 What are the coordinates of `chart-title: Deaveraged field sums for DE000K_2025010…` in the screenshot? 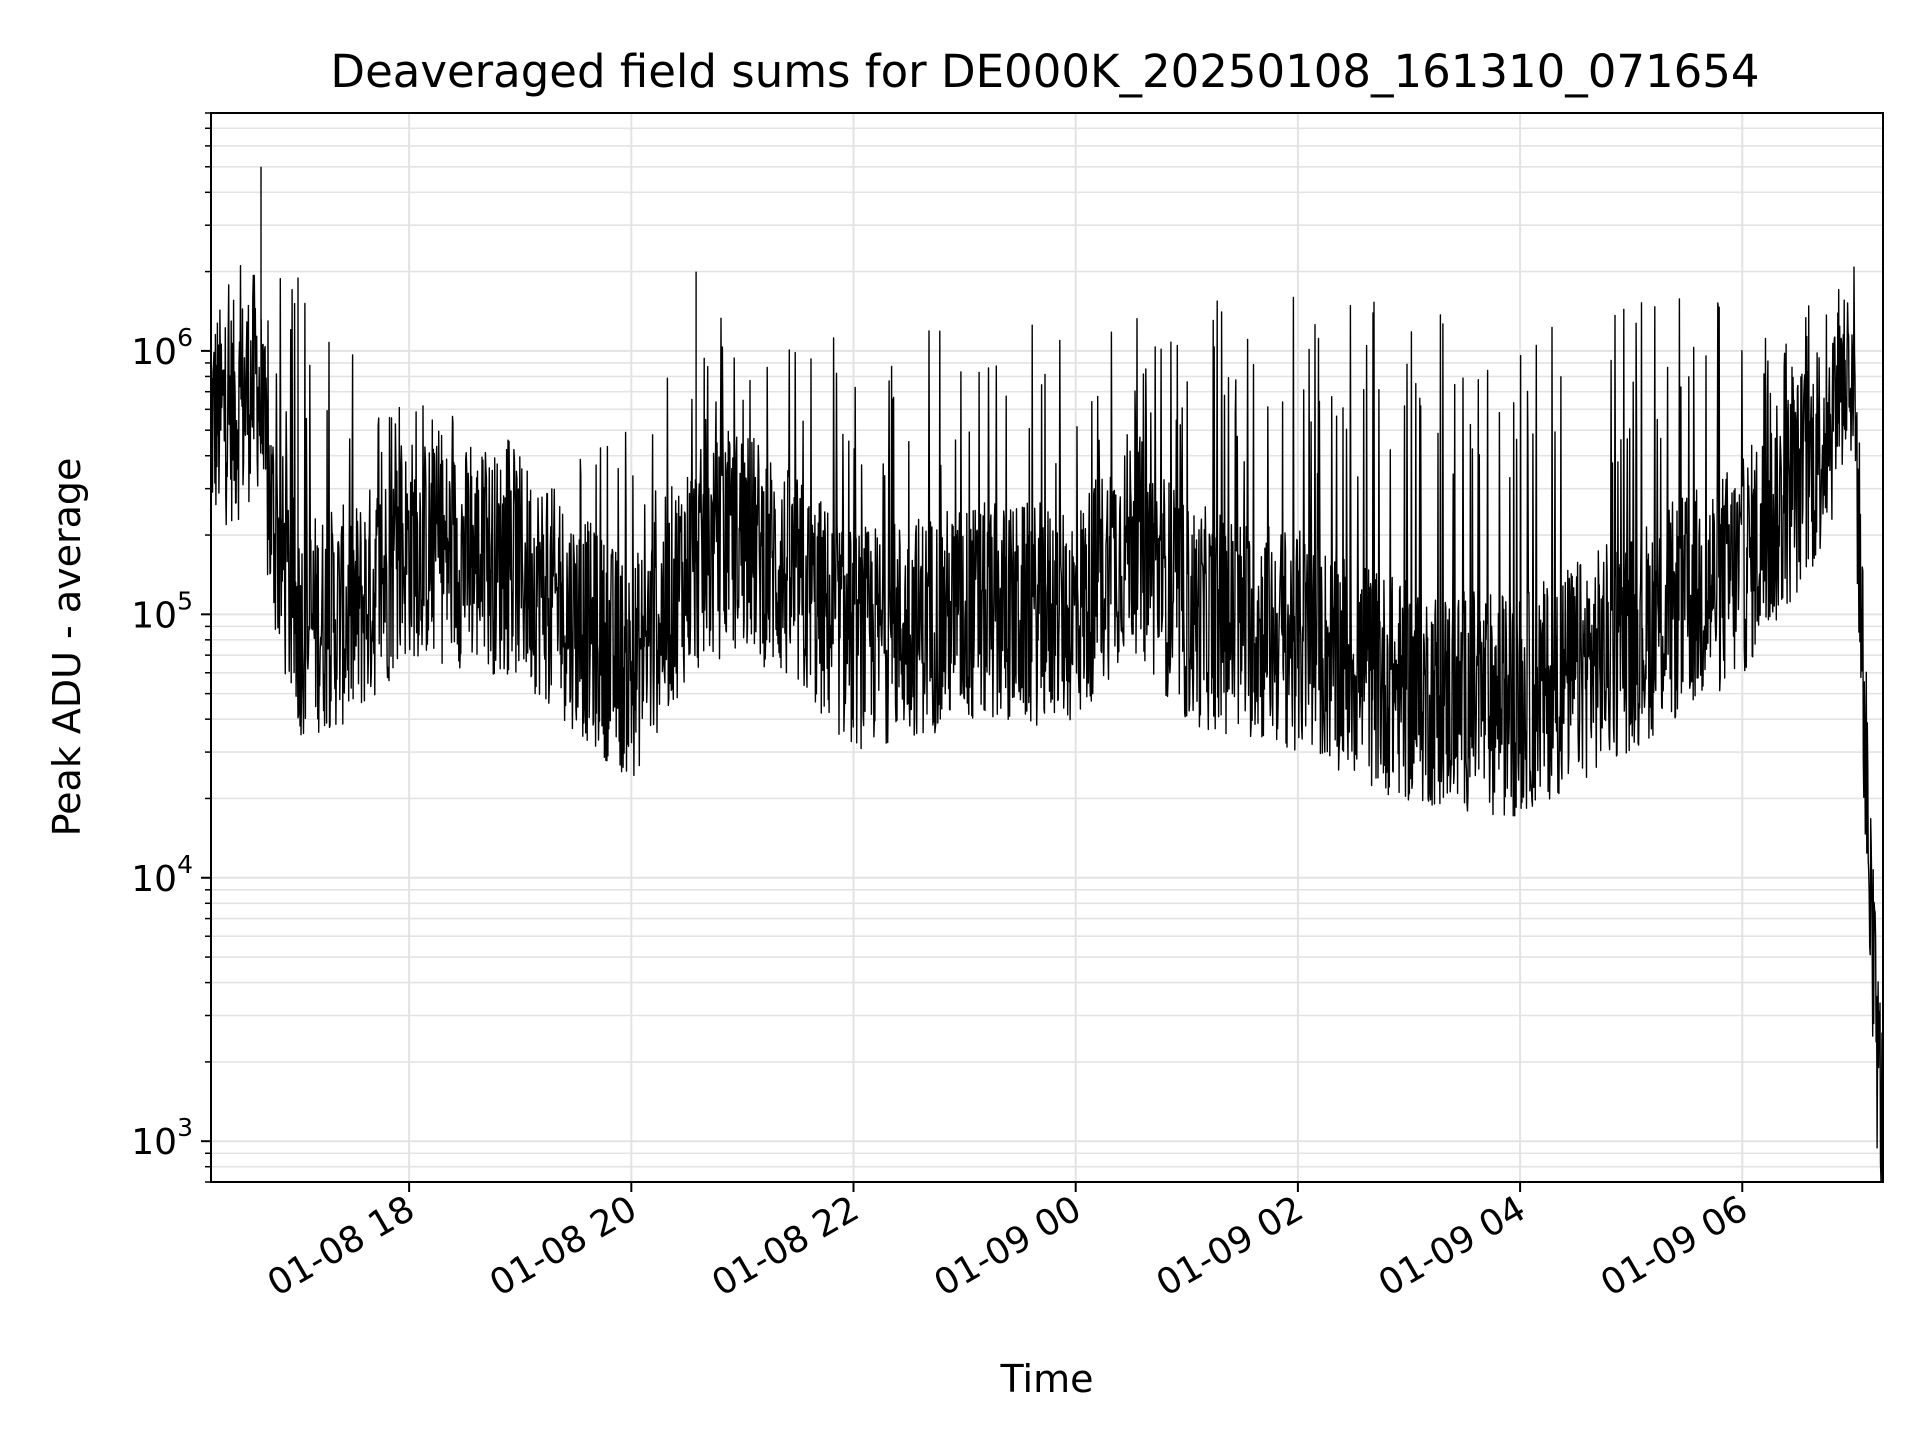 It's located at (1044, 71).